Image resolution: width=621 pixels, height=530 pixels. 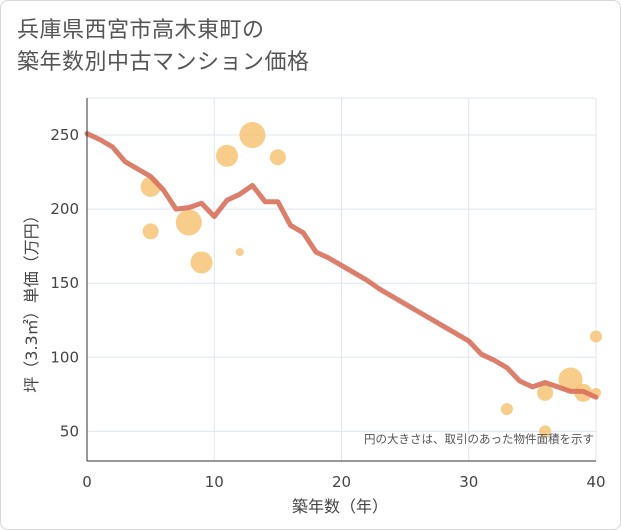 What do you see at coordinates (163, 47) in the screenshot?
I see `chart-title: 兵庫県西宮市高木東町の 築年数別中古マンション価格` at bounding box center [163, 47].